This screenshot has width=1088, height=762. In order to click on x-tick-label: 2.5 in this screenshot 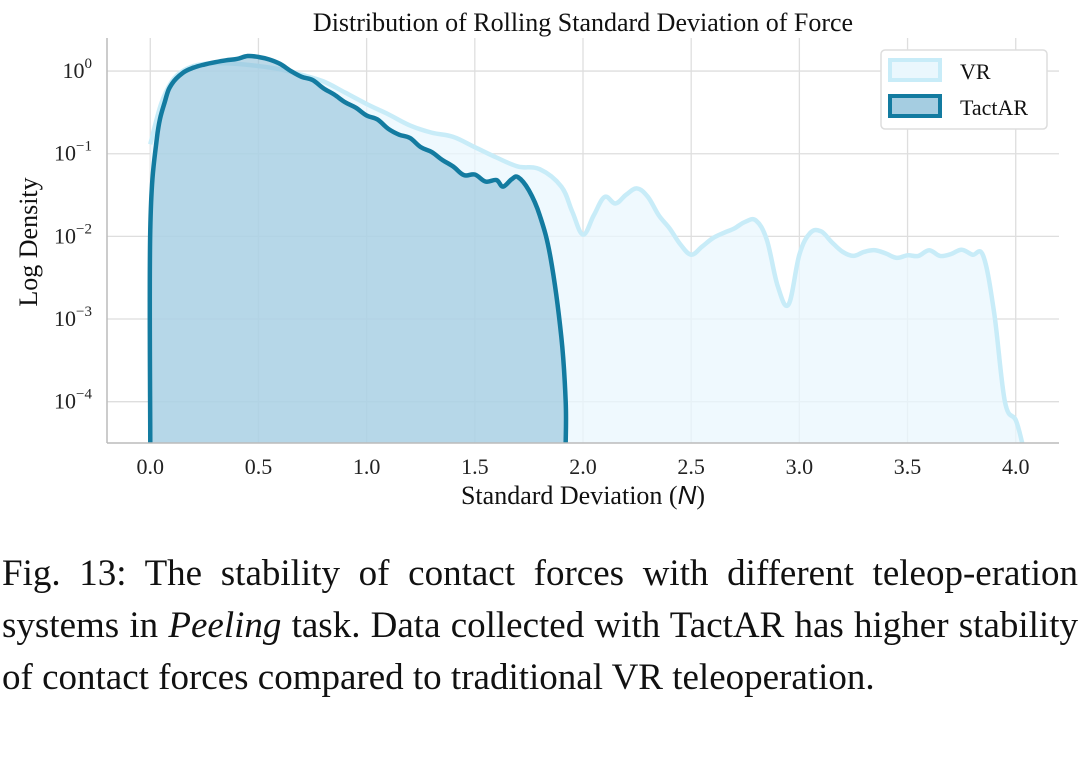, I will do `click(691, 466)`.